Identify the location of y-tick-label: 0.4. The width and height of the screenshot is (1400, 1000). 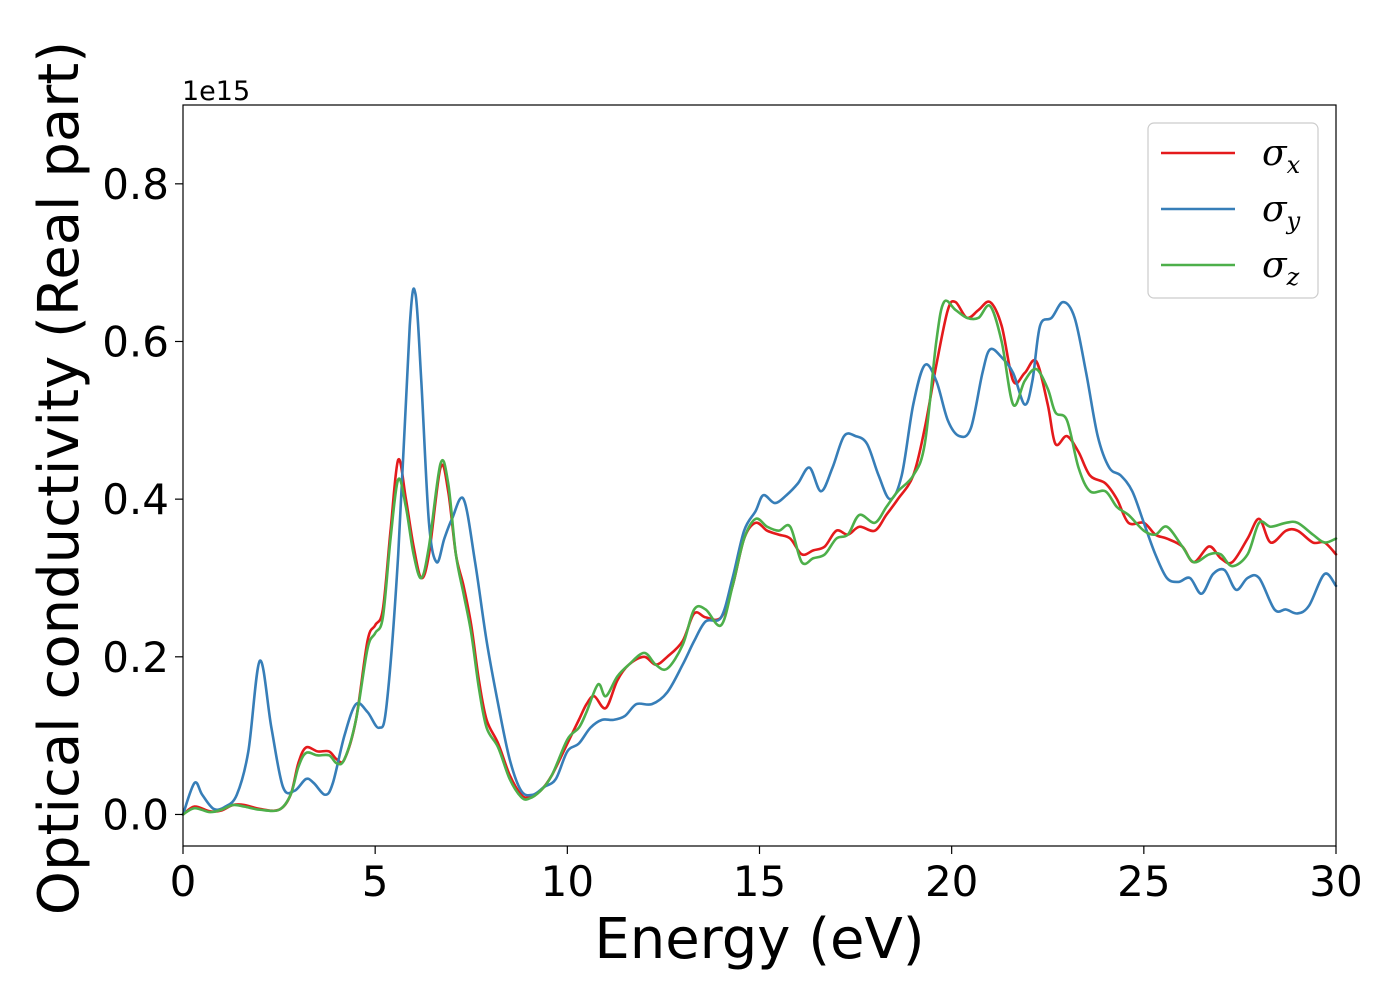
(135, 499).